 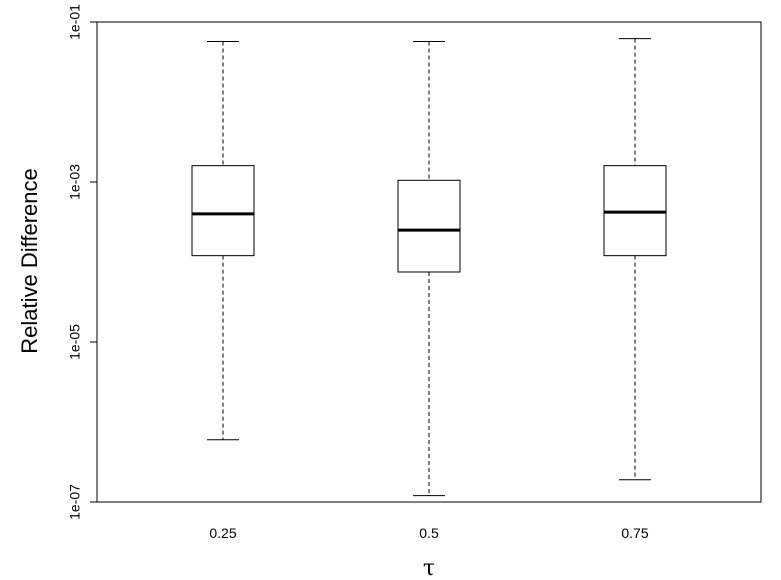 What do you see at coordinates (75, 182) in the screenshot?
I see `y-tick-label: 1e-03` at bounding box center [75, 182].